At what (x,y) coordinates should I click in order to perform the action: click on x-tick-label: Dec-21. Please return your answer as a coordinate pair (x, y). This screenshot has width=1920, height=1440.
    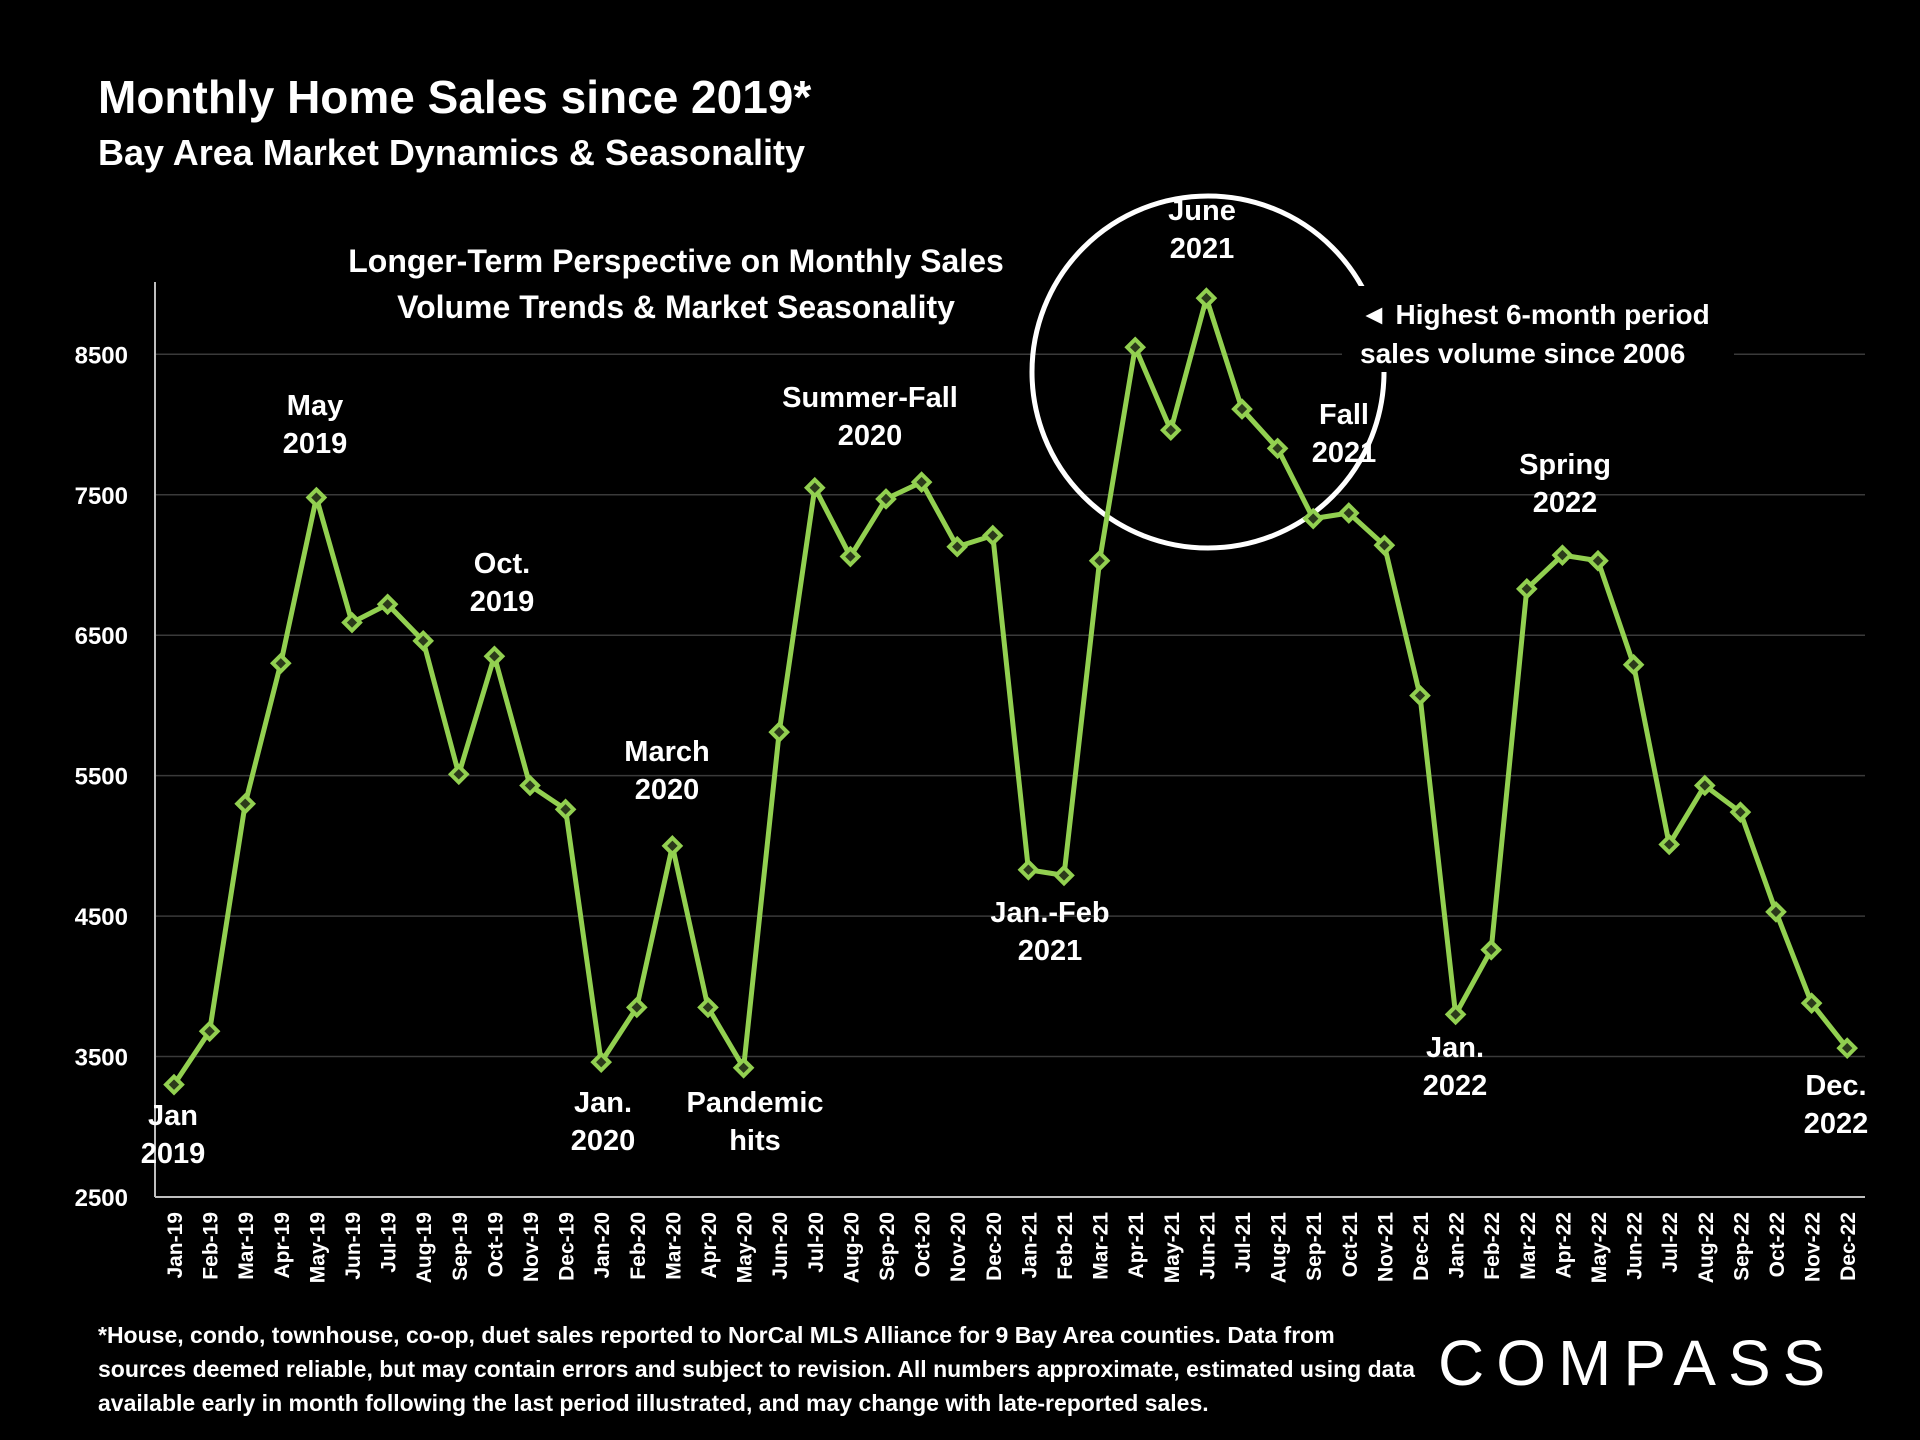
    Looking at the image, I should click on (1421, 1246).